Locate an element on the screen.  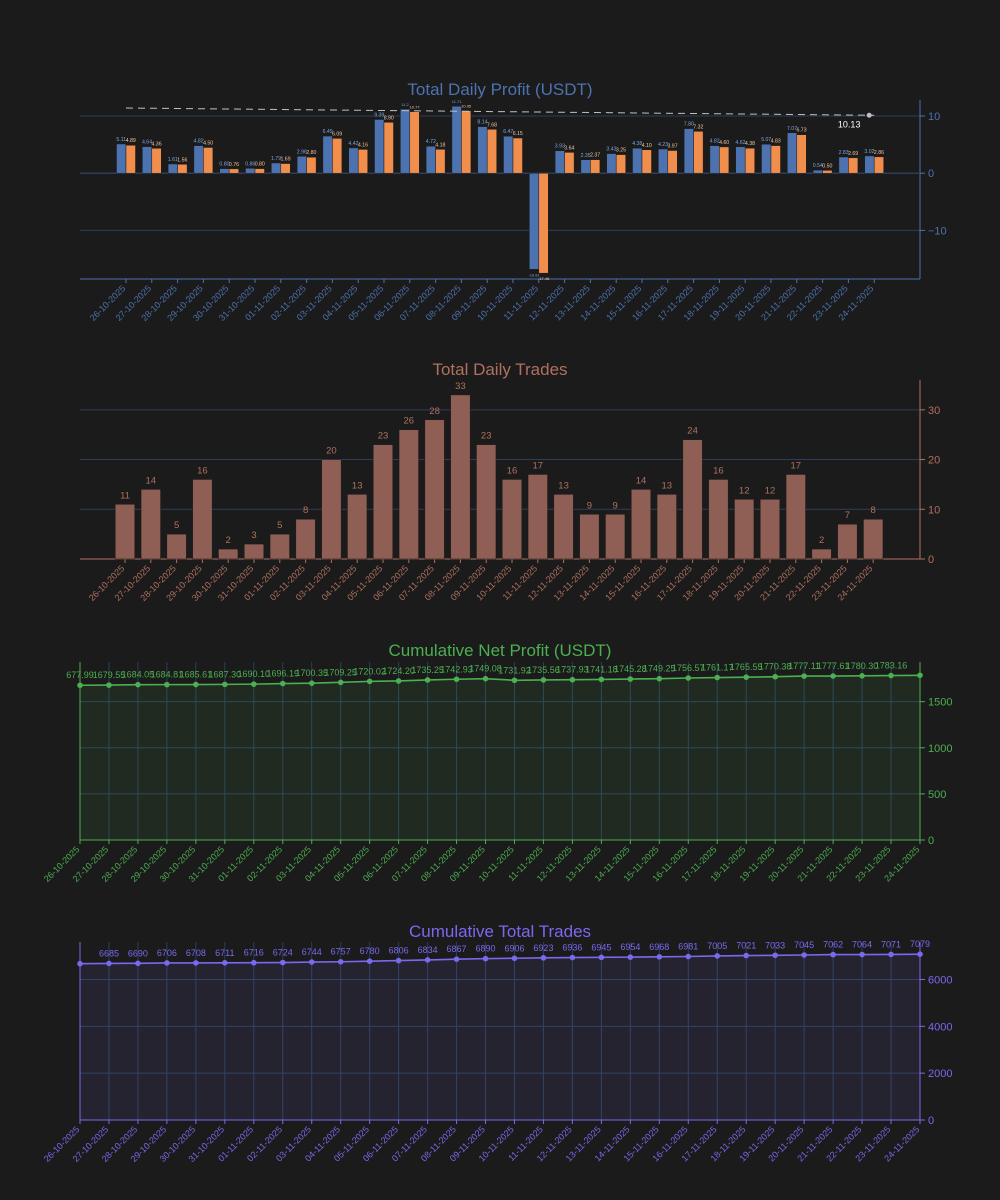
point-value-label: 1765.55 is located at coordinates (746, 667).